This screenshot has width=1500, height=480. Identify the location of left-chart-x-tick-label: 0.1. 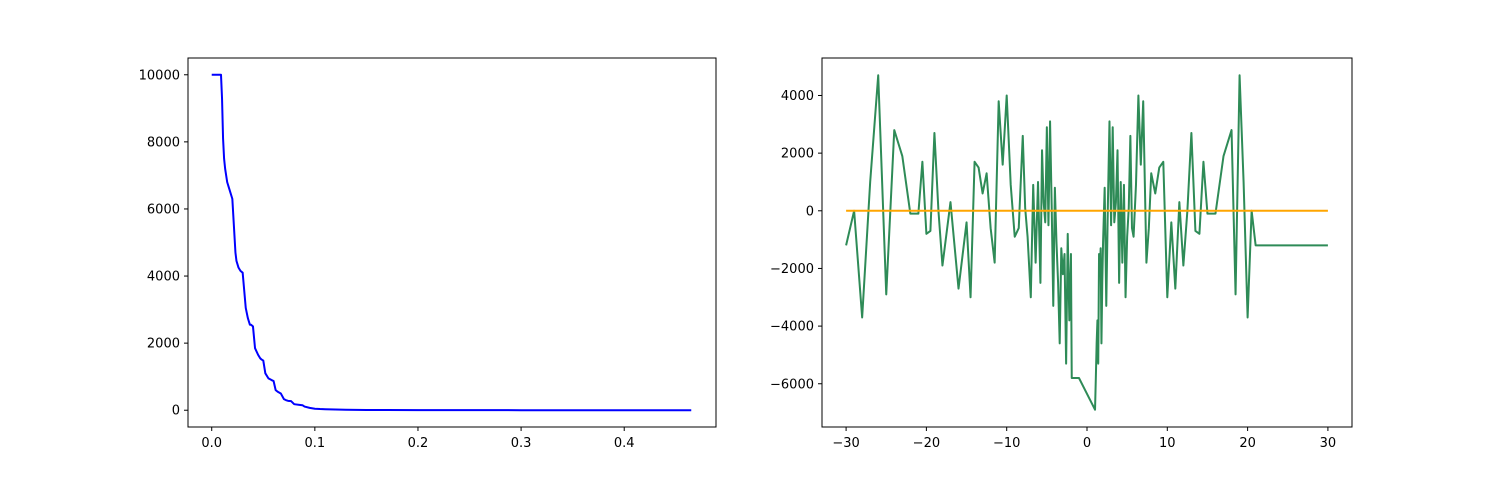
(315, 443).